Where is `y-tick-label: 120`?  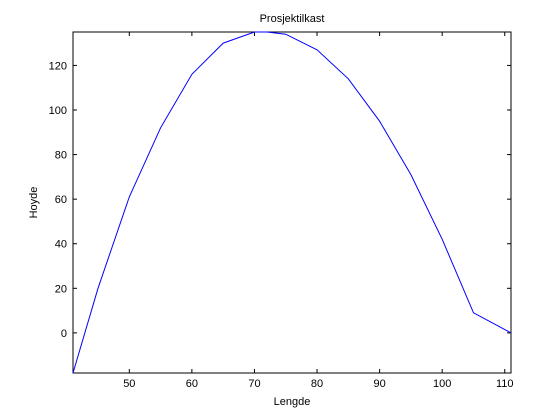 y-tick-label: 120 is located at coordinates (58, 66).